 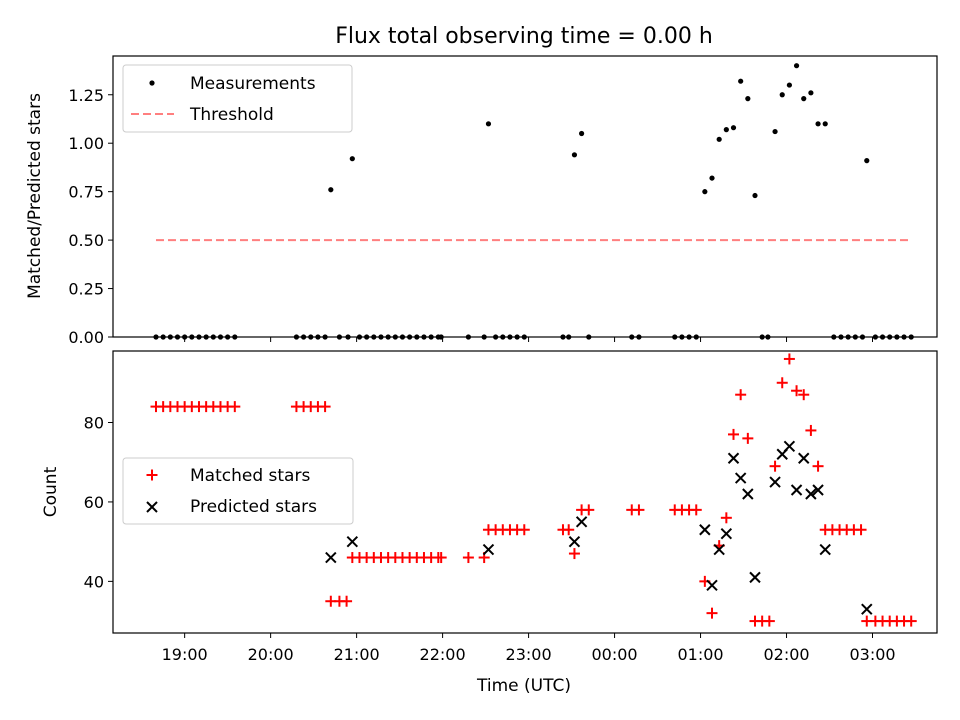 What do you see at coordinates (152, 507) in the screenshot?
I see `legend-predicted-marker` at bounding box center [152, 507].